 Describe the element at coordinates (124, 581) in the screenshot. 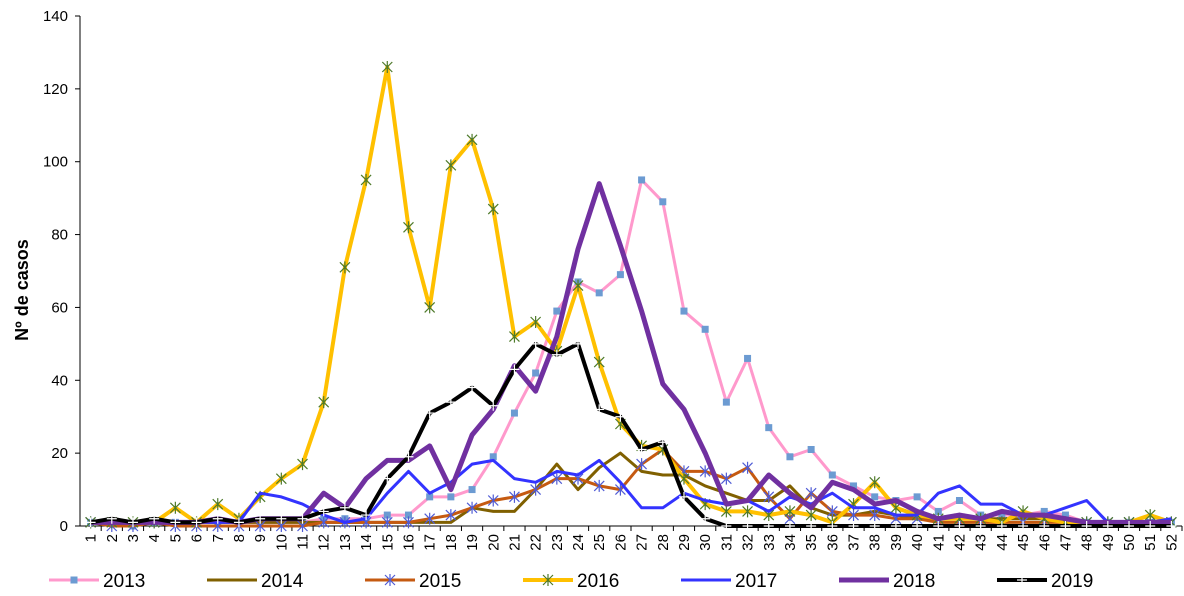

I see `legend-label: 2013` at that location.